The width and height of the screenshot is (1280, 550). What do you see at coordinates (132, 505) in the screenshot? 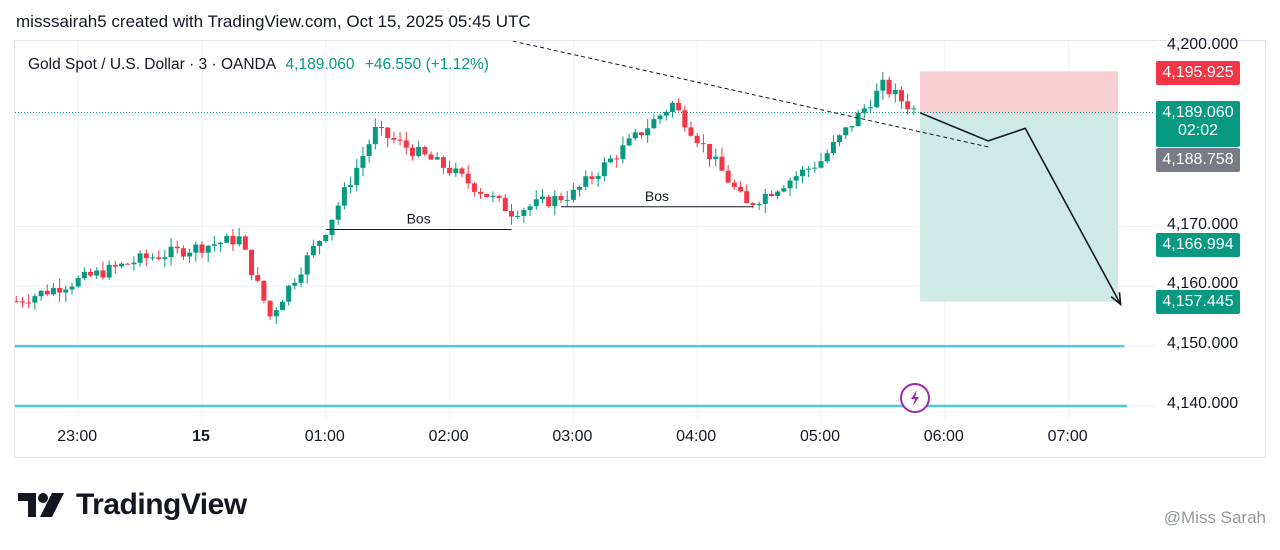
I see `tradingview-logo: TradingView` at bounding box center [132, 505].